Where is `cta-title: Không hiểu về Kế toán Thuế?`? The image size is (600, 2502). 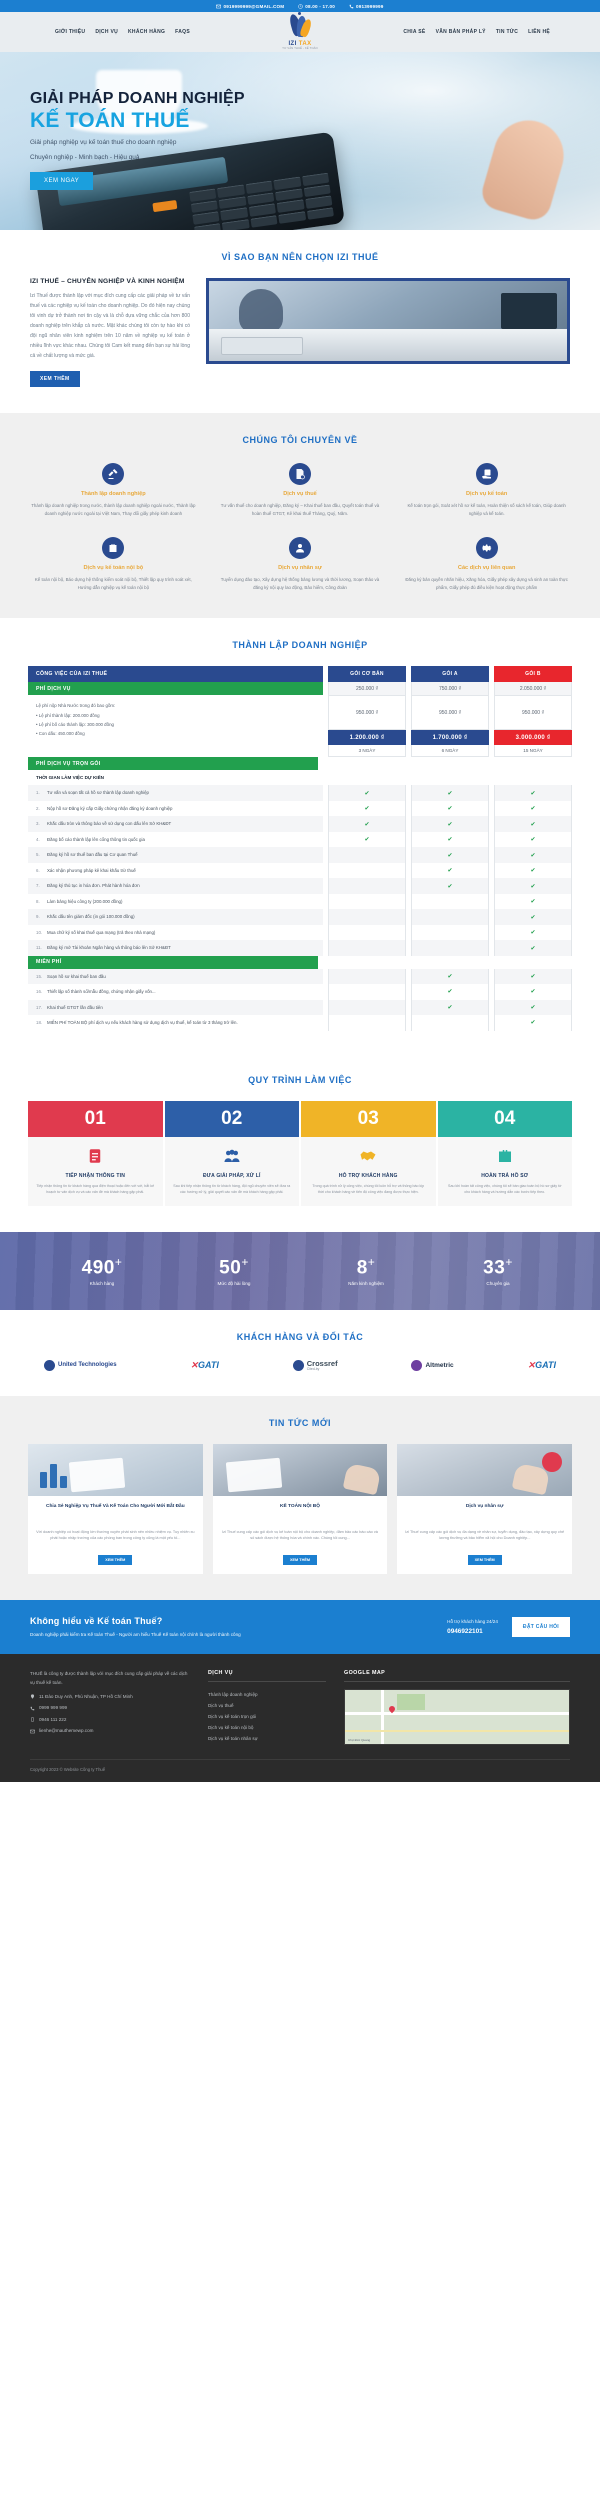
cta-title: Không hiểu về Kế toán Thuế? is located at coordinates (96, 1620).